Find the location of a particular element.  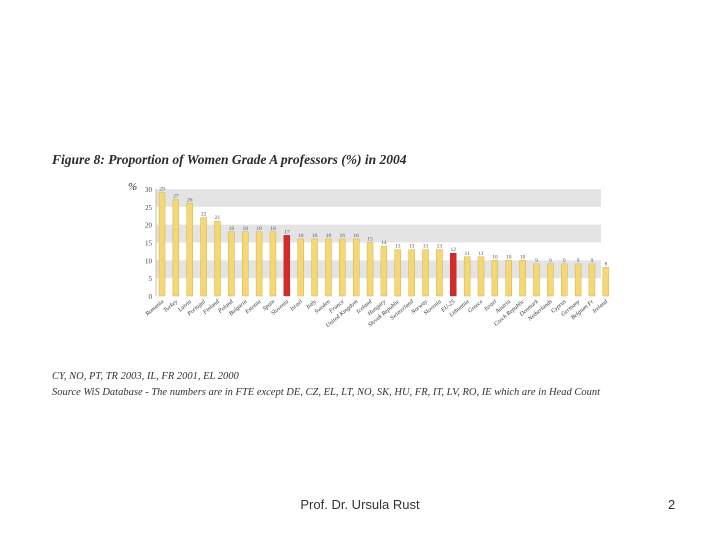

bar-value-label: 15 is located at coordinates (370, 240).